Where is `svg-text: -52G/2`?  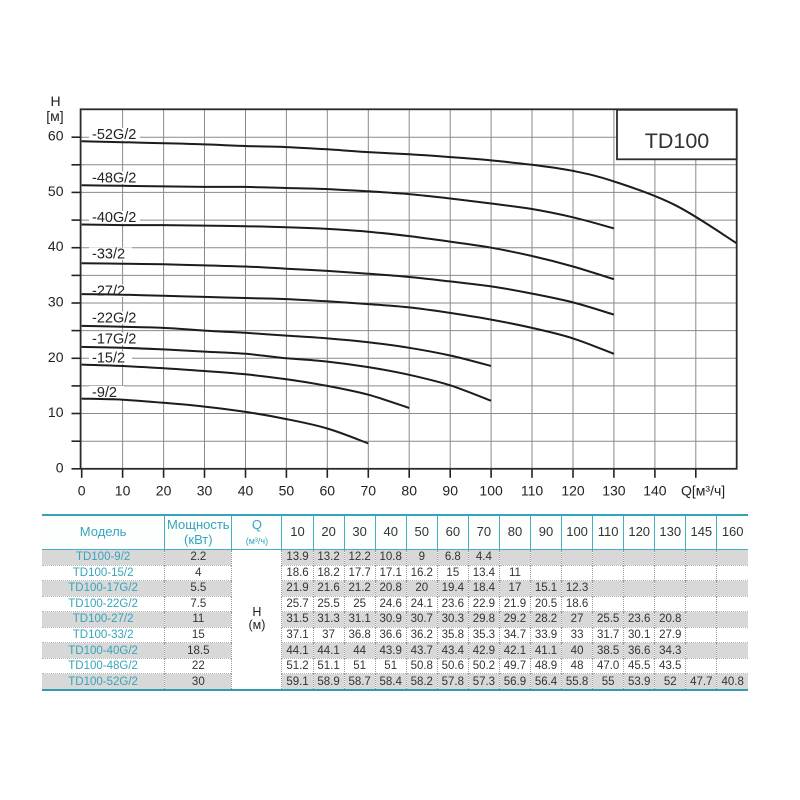 svg-text: -52G/2 is located at coordinates (114, 135).